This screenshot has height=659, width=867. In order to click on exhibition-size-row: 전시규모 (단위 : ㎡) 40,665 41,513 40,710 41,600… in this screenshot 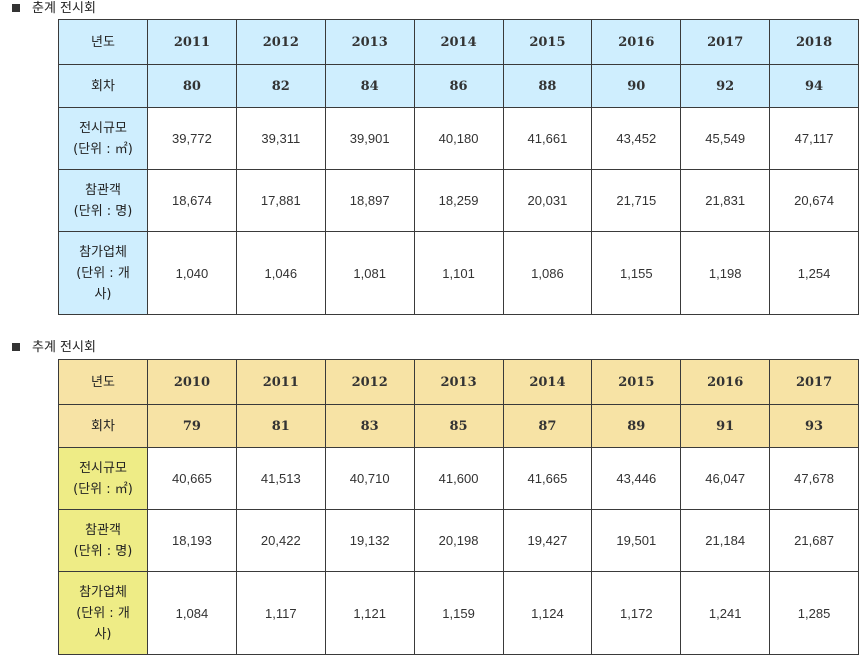, I will do `click(458, 478)`.